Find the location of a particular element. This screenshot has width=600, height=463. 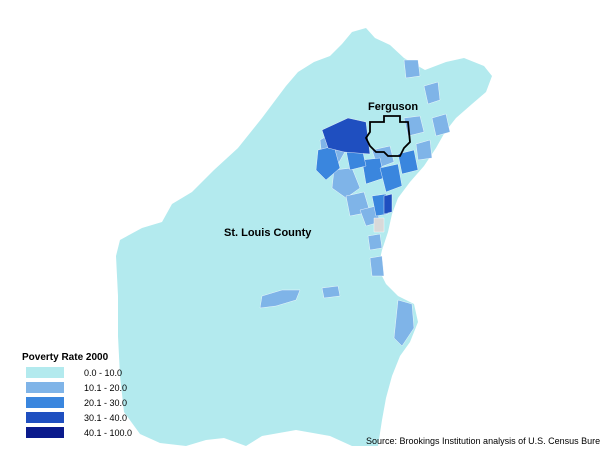

legend-label: 40.1 - 100.0 is located at coordinates (108, 433).